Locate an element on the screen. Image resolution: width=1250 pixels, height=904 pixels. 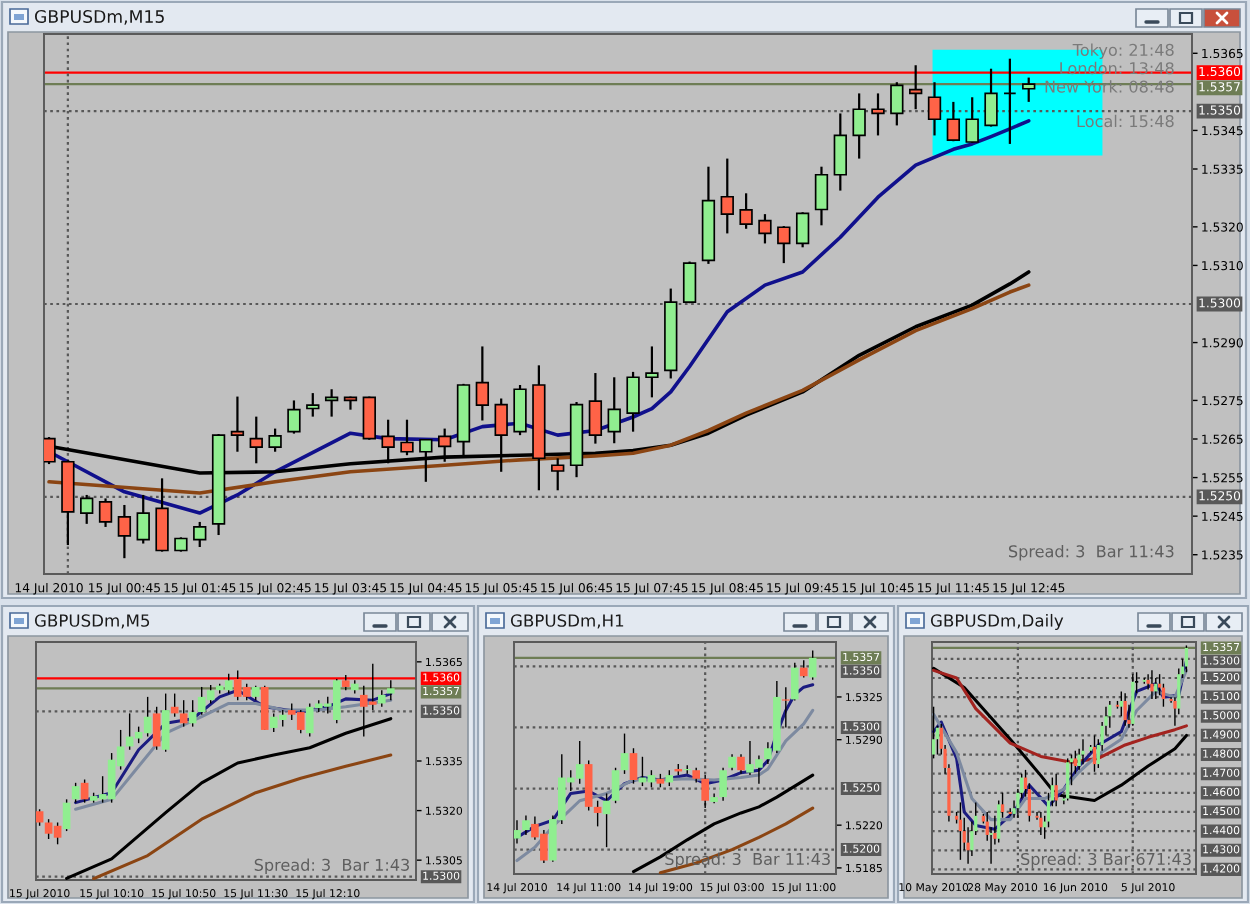
chart-title: GBPUSDm,M15 is located at coordinates (99, 17).